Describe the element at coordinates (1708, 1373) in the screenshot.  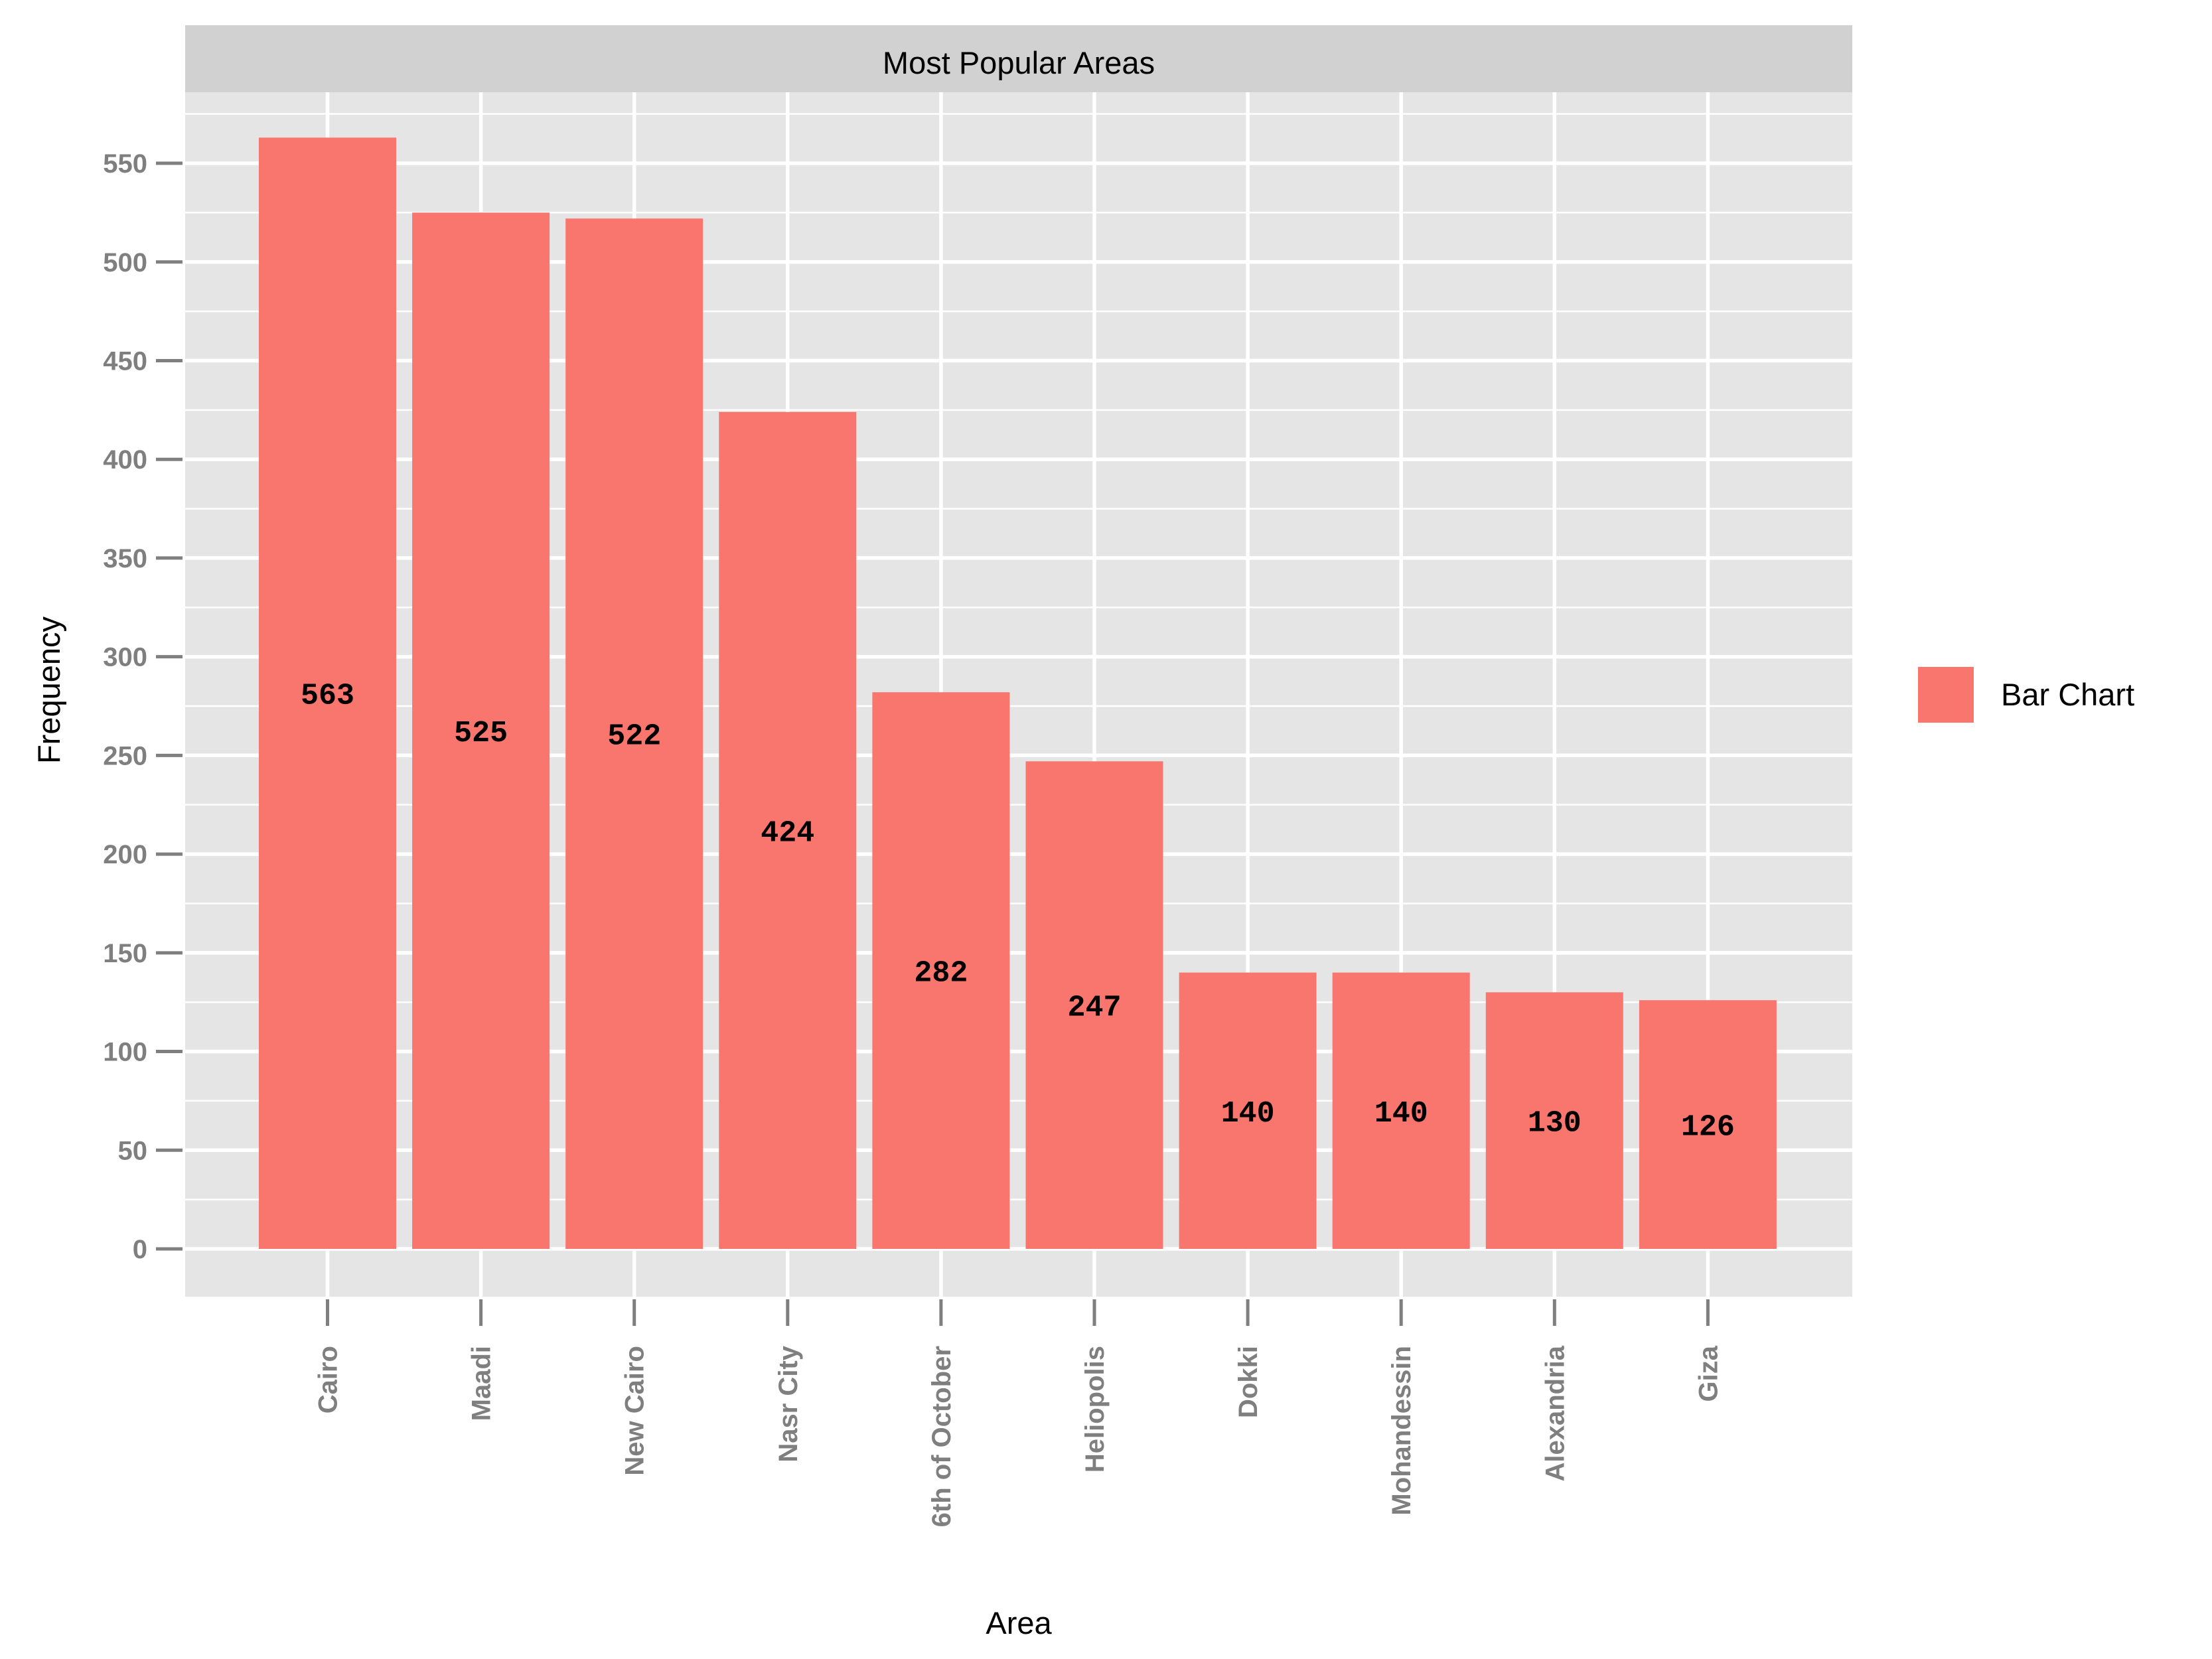
I see `x-tick-label: Giza` at that location.